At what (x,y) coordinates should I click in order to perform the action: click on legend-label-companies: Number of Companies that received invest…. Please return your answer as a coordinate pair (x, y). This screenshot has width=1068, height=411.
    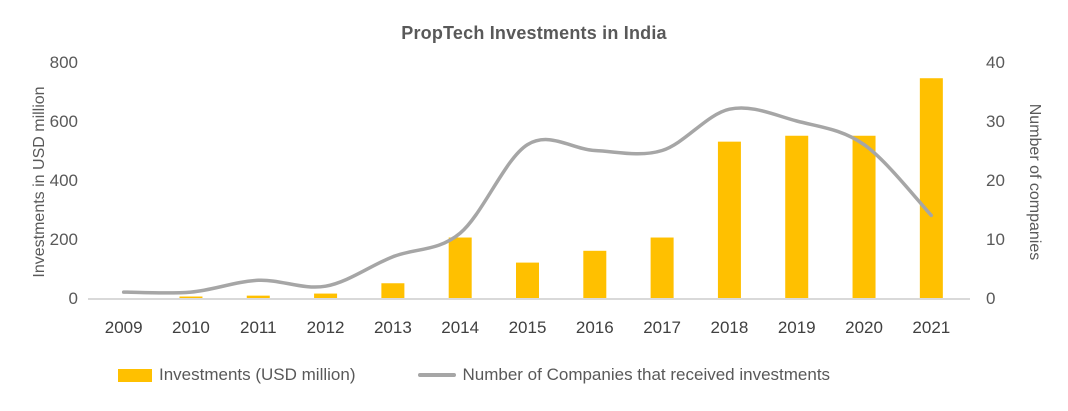
    Looking at the image, I should click on (646, 374).